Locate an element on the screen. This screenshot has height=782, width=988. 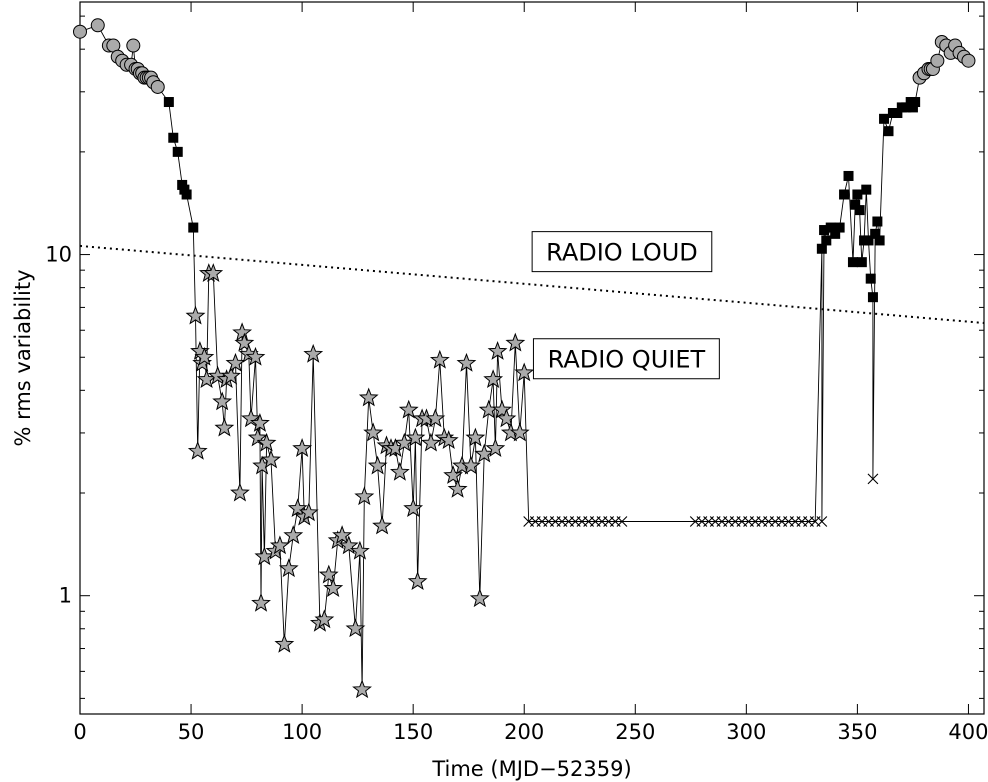
x-tick-label: 300 is located at coordinates (746, 732).